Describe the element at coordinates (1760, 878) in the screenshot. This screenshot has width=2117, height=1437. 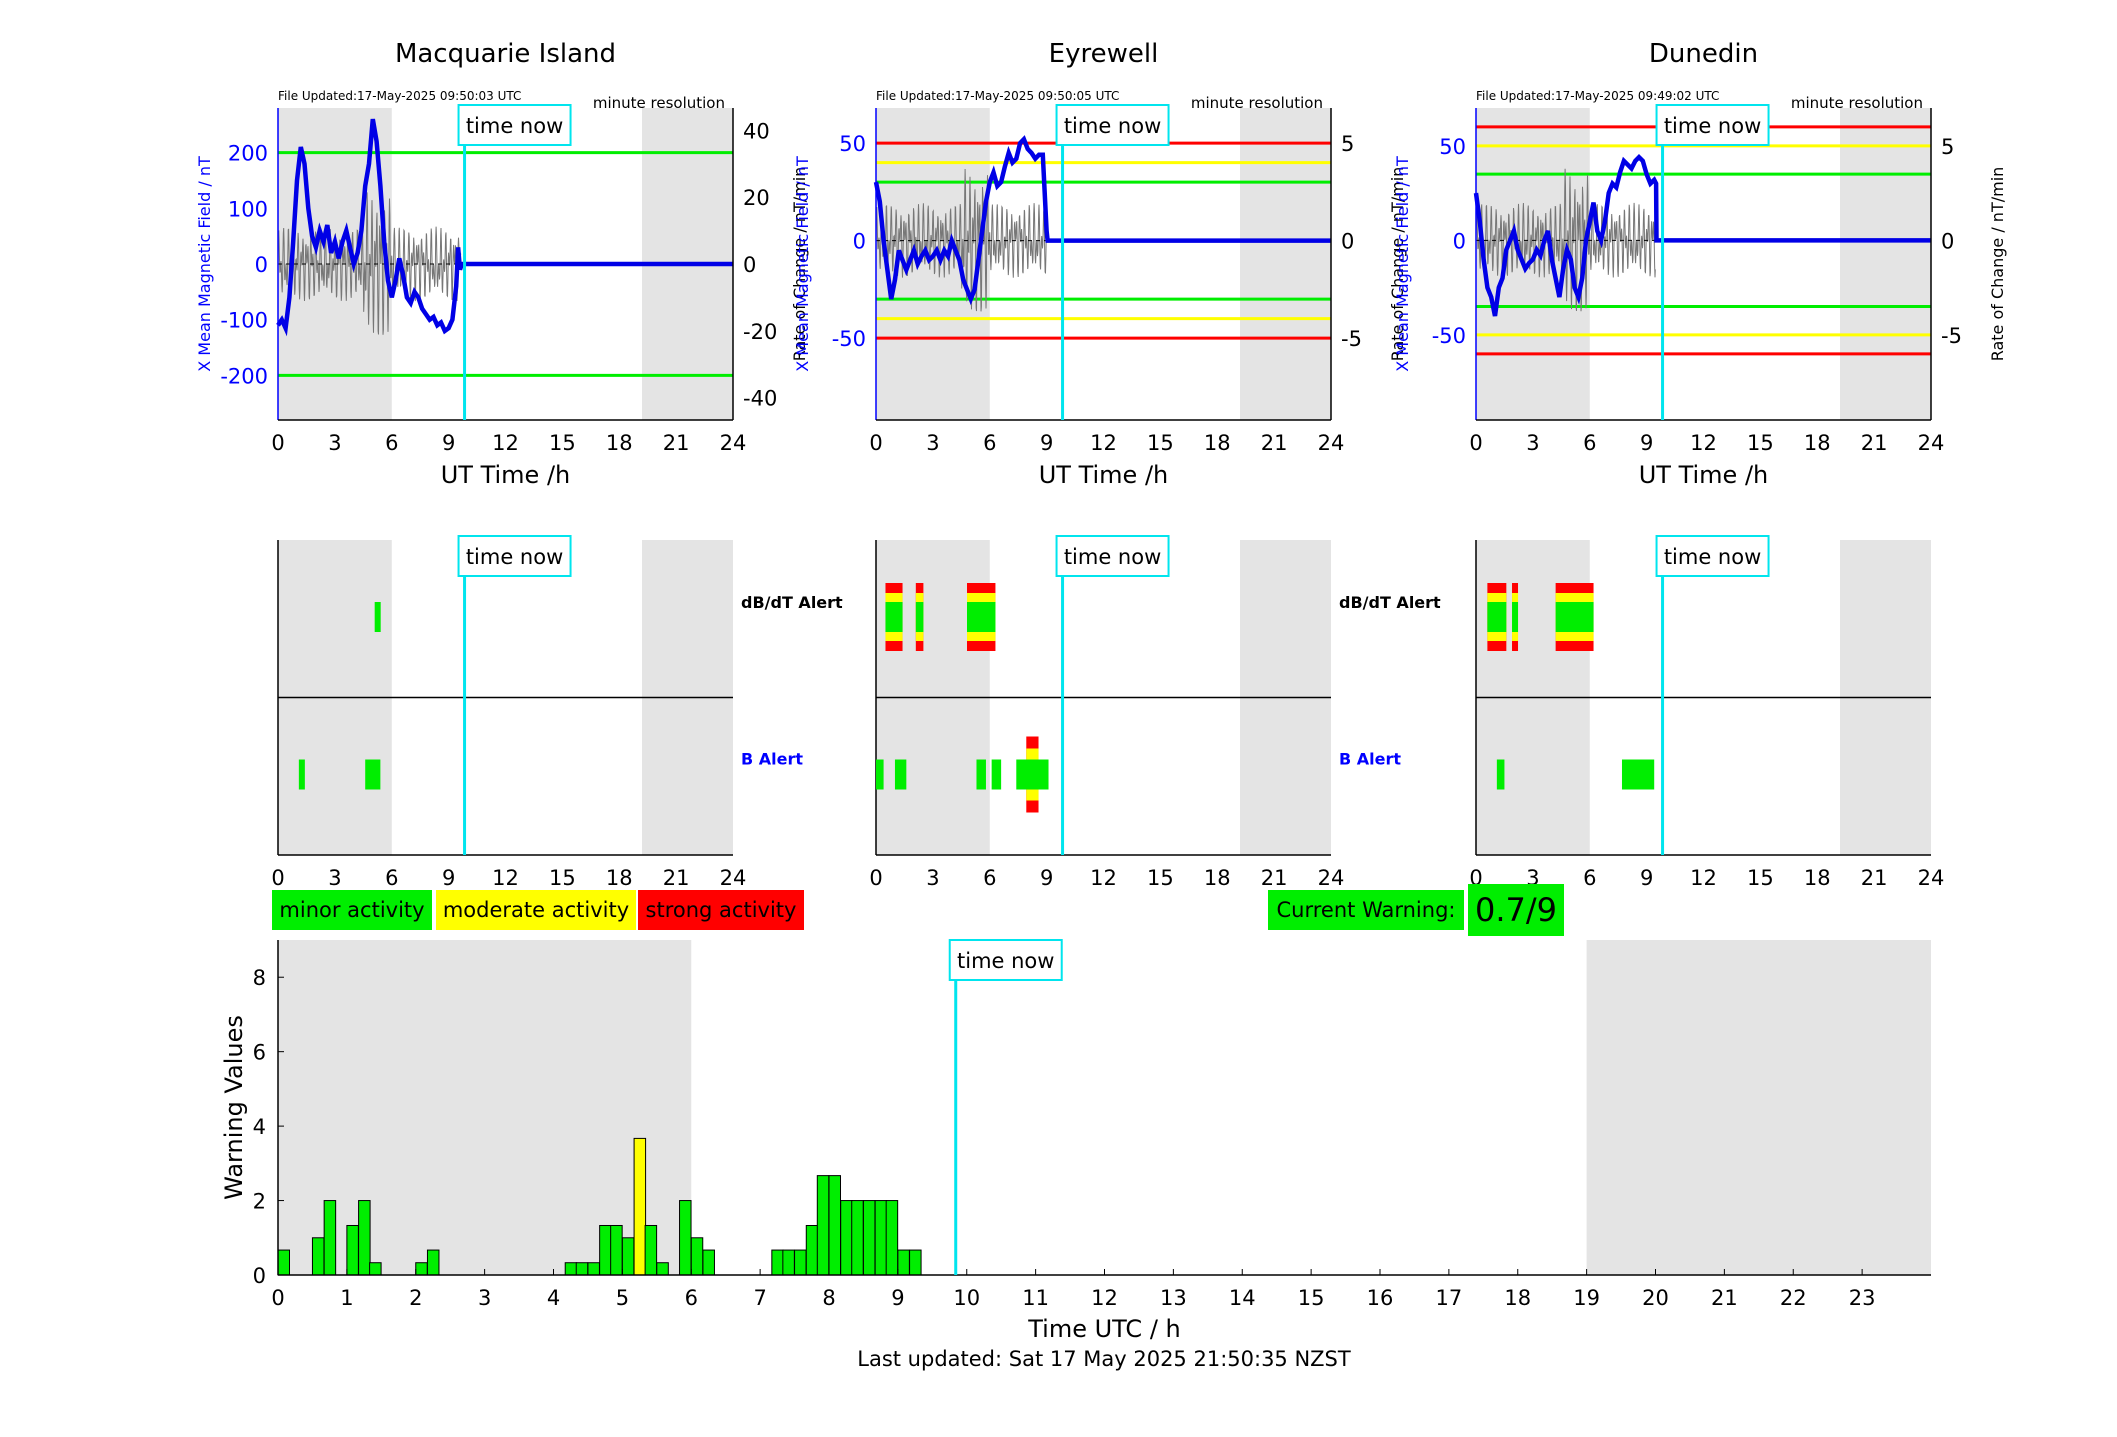
I see `station-2-alert-hour-tick: 15` at that location.